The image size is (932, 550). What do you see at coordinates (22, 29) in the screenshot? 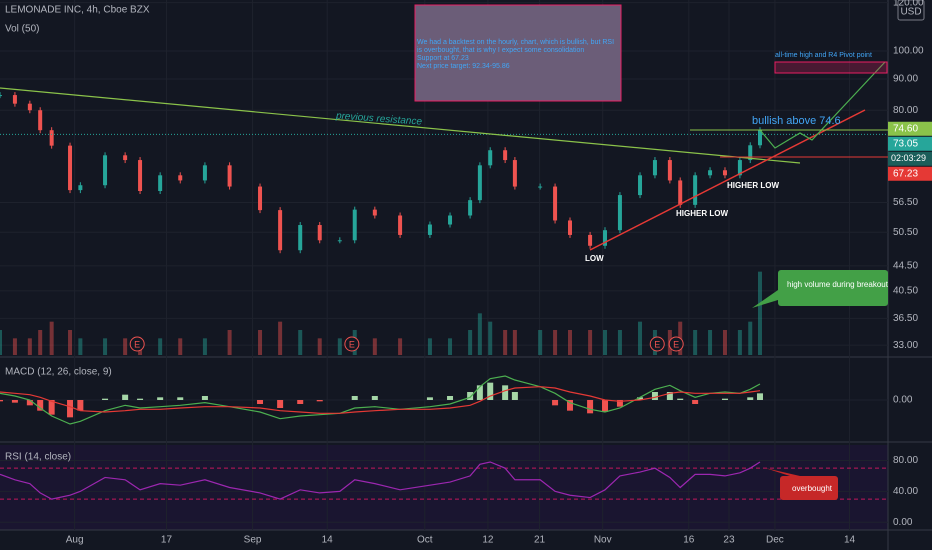
I see `volume-label: Vol (50)` at bounding box center [22, 29].